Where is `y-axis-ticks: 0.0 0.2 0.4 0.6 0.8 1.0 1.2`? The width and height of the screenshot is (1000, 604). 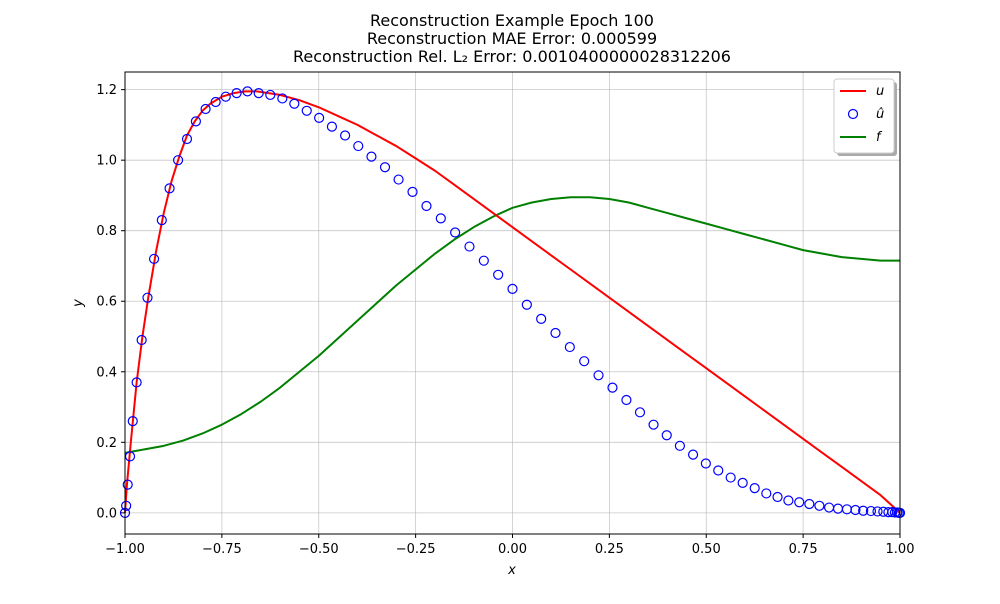
y-axis-ticks: 0.0 0.2 0.4 0.6 0.8 1.0 1.2 is located at coordinates (110, 302).